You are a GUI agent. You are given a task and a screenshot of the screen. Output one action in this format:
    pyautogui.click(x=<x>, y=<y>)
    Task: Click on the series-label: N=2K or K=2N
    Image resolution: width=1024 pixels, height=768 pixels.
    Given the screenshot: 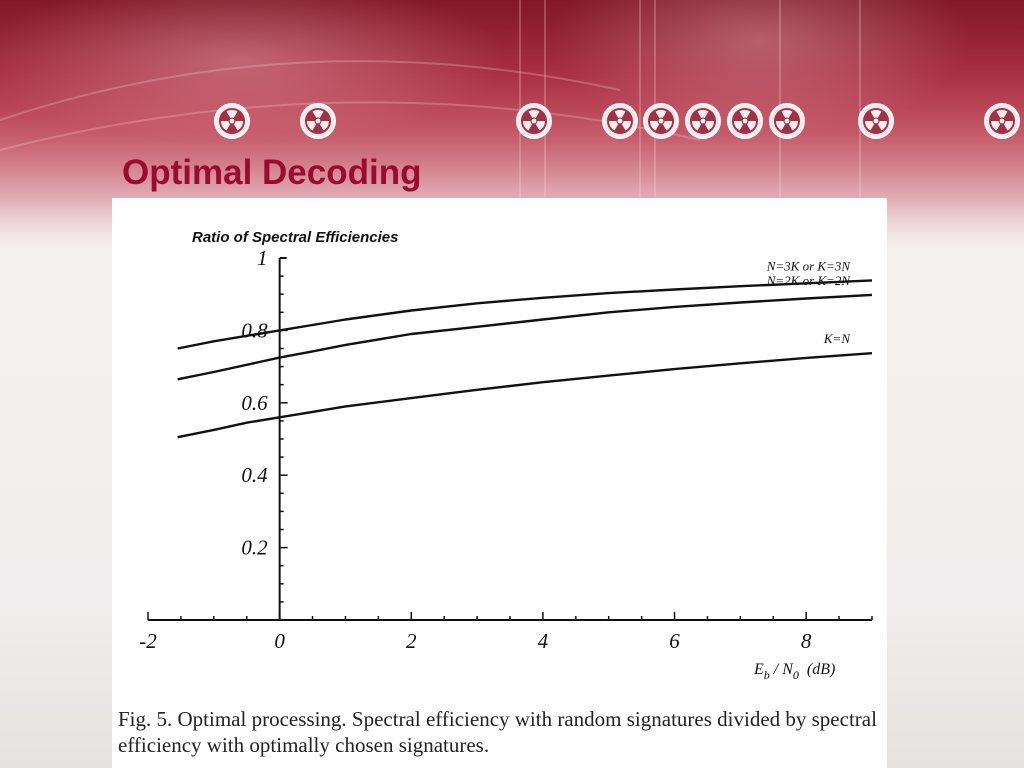 What is the action you would take?
    pyautogui.click(x=809, y=280)
    